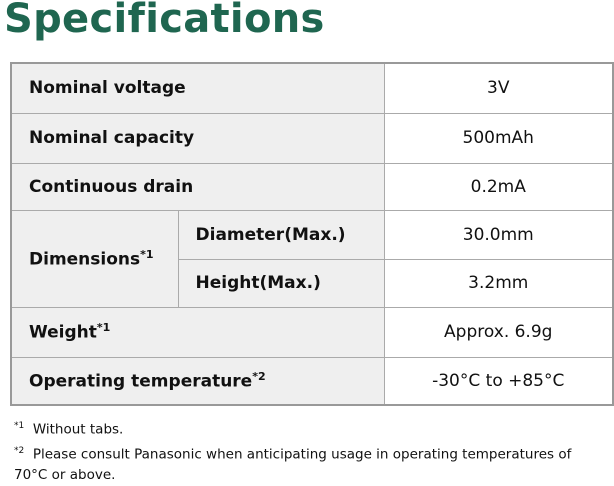 Image resolution: width=614 pixels, height=486 pixels. What do you see at coordinates (498, 234) in the screenshot?
I see `value: 30.0mm` at bounding box center [498, 234].